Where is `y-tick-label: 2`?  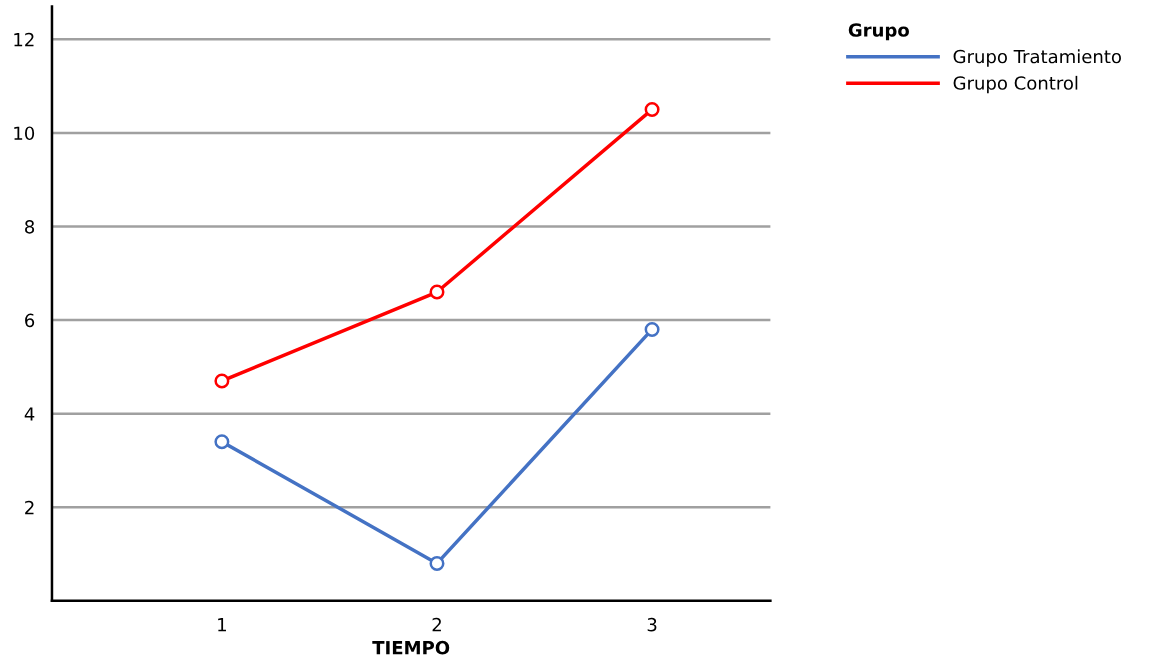 y-tick-label: 2 is located at coordinates (29, 507).